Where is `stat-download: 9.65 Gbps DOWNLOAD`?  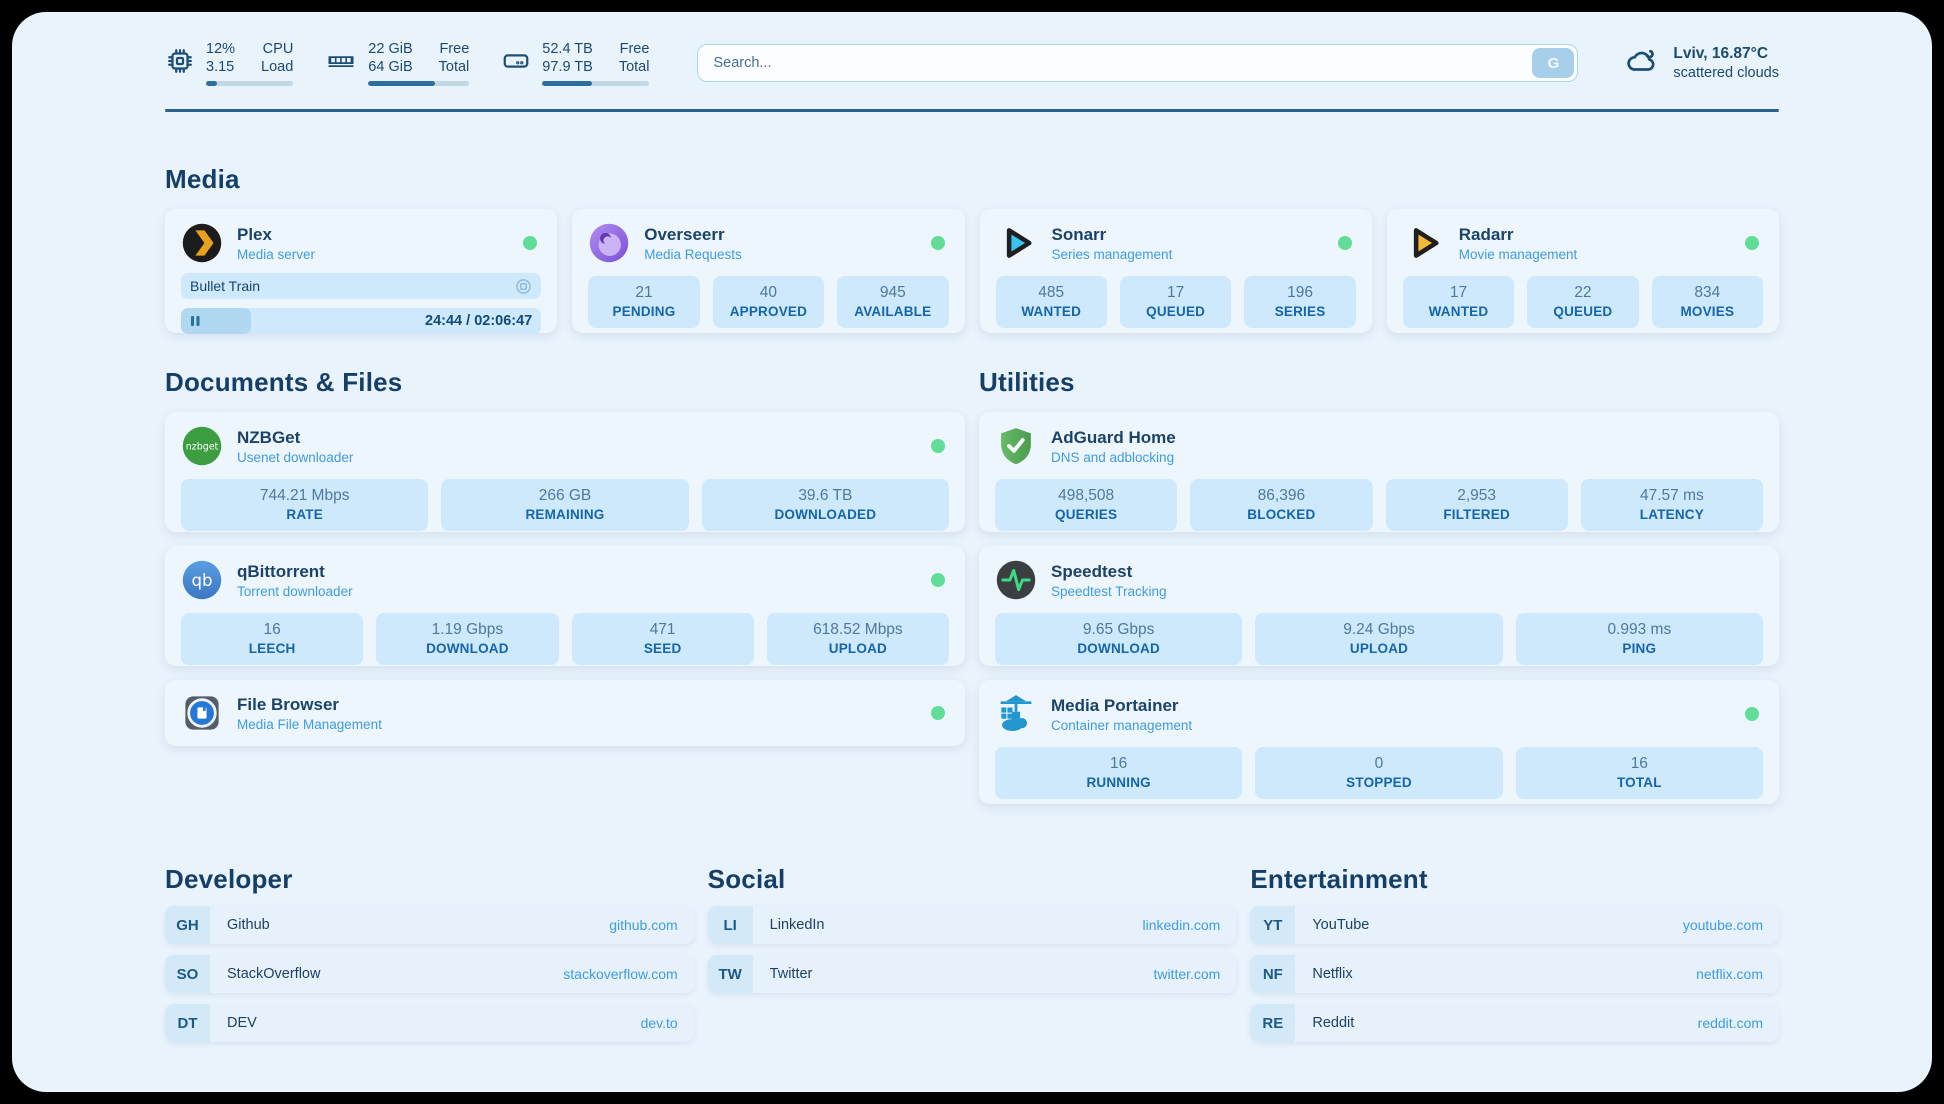 stat-download: 9.65 Gbps DOWNLOAD is located at coordinates (1119, 639).